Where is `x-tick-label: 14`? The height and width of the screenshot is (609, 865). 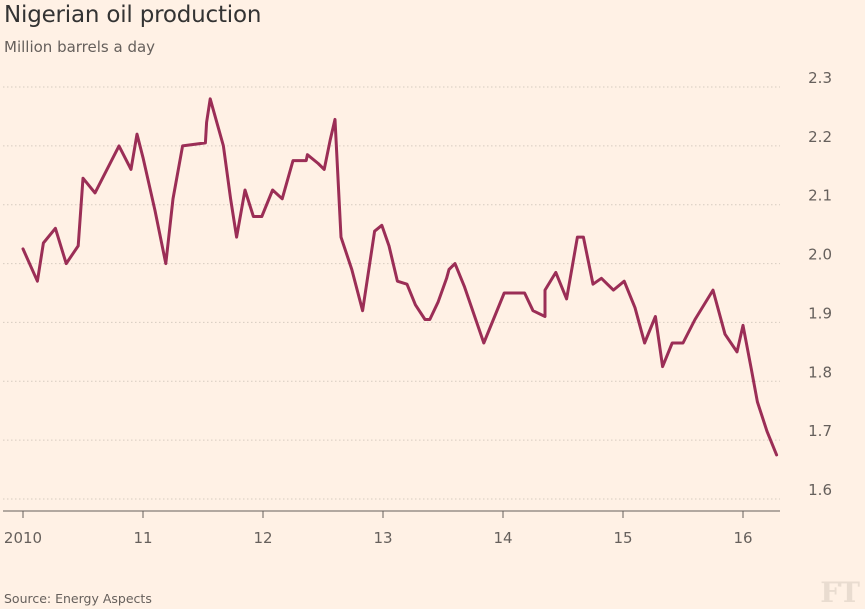
x-tick-label: 14 is located at coordinates (502, 538).